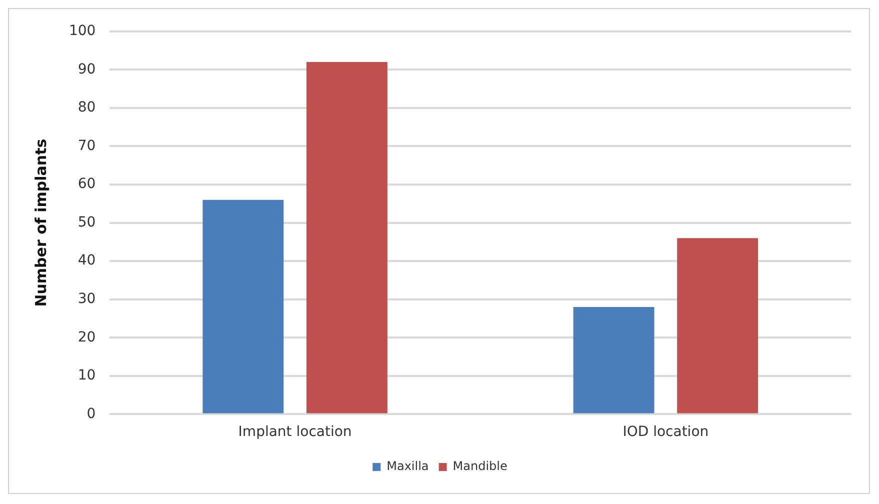  I want to click on y-tick-label: 70, so click(87, 146).